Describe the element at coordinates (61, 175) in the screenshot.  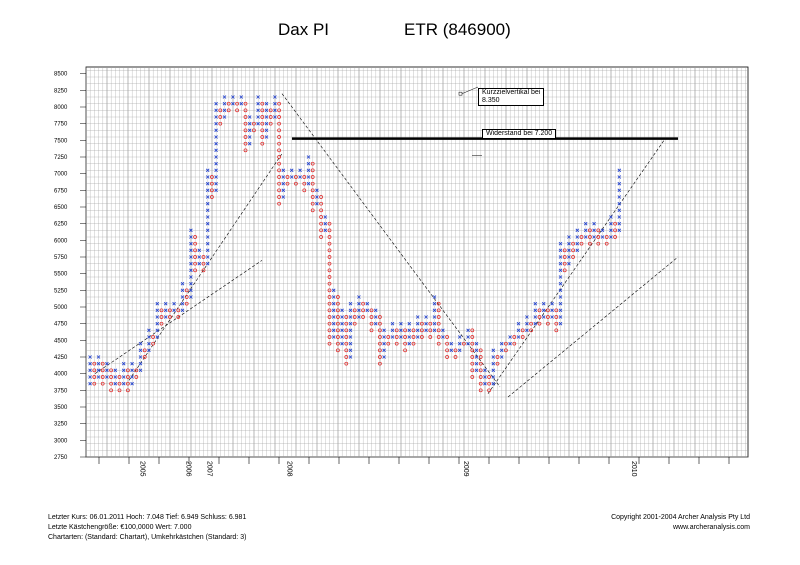
I see `y-tick-label: 7000` at that location.